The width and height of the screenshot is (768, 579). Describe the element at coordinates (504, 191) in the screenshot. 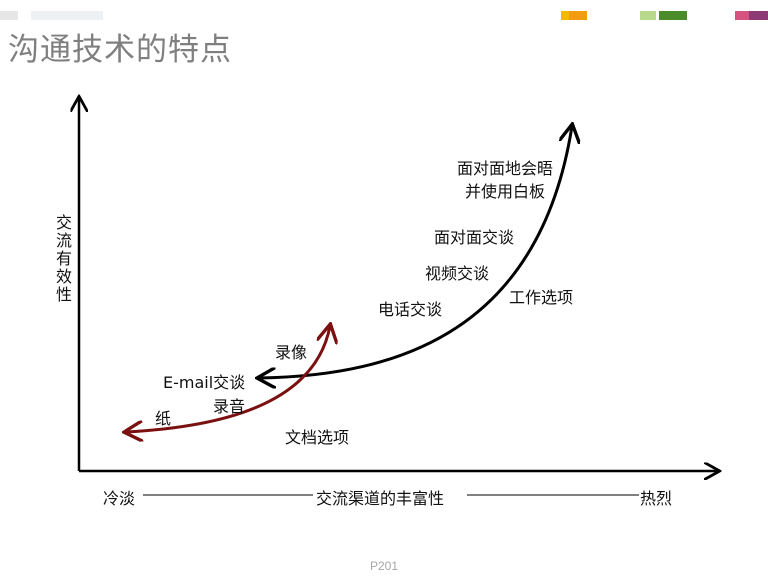

I see `label-face-whiteboard-line2: 并使用白板` at that location.